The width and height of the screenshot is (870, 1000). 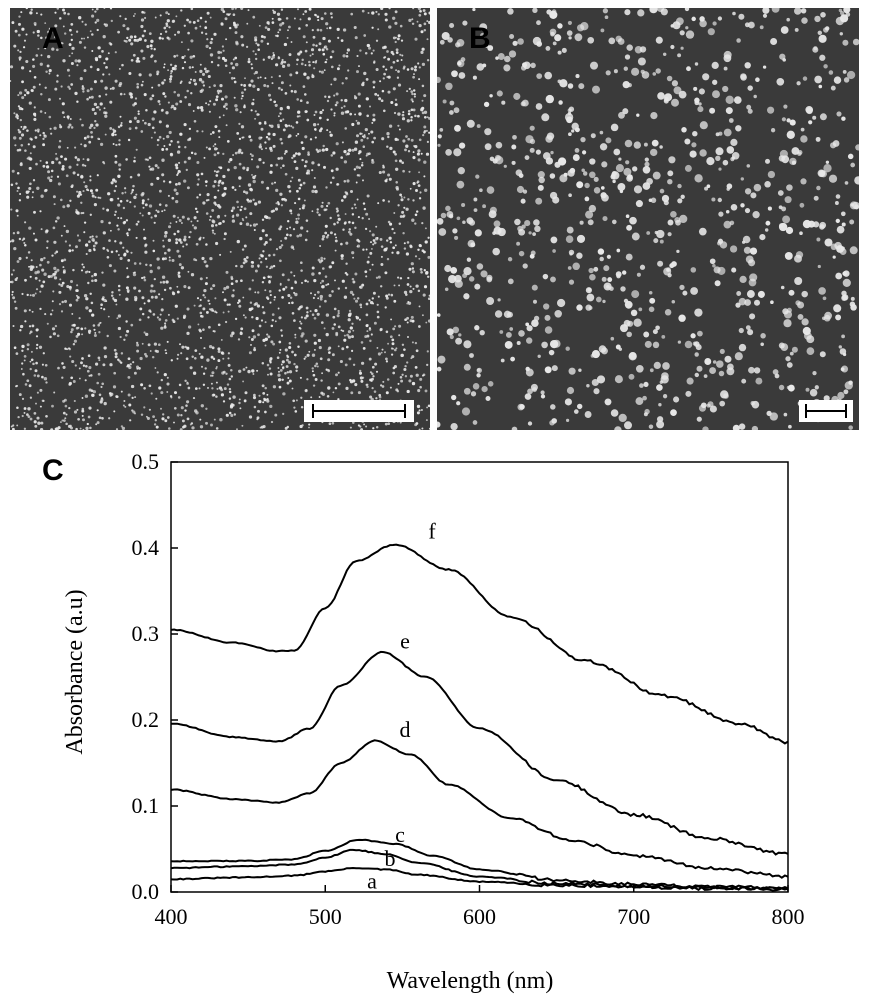 What do you see at coordinates (432, 531) in the screenshot?
I see `series-label-f: f` at bounding box center [432, 531].